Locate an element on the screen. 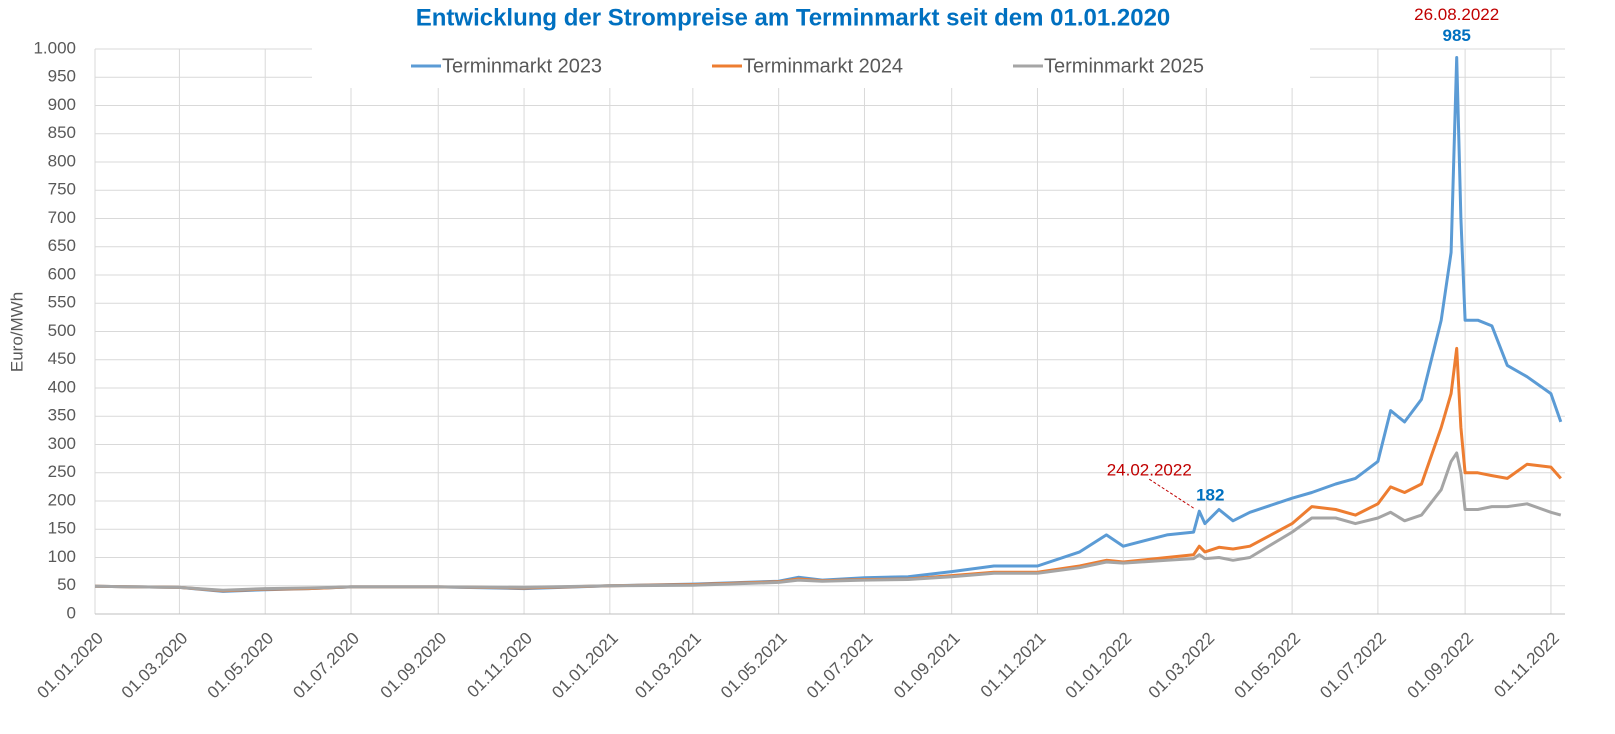 This screenshot has height=734, width=1615. x-tick-label: 01.01.2021 is located at coordinates (585, 666).